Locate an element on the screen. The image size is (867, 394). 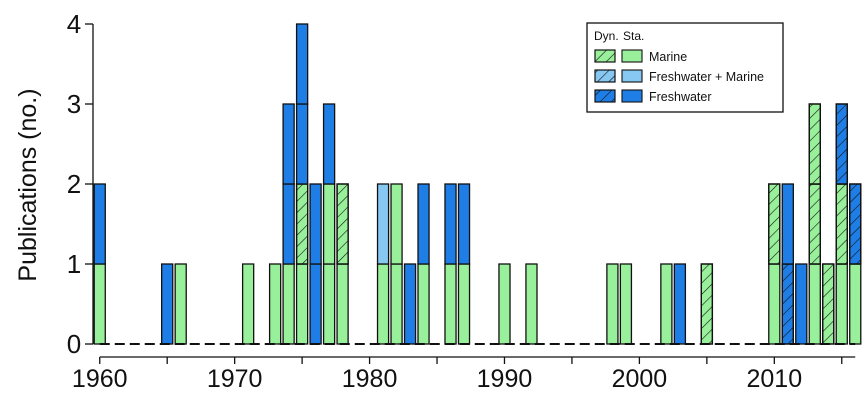
legend-header-sta: Sta. is located at coordinates (633, 36).